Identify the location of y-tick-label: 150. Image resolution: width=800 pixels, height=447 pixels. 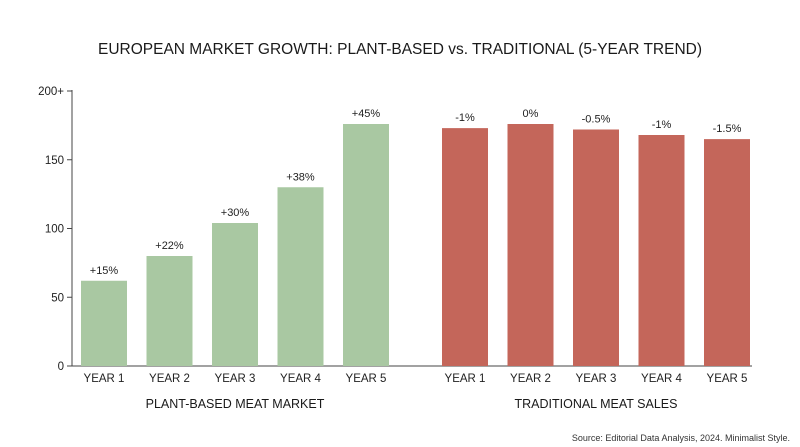
(54, 161).